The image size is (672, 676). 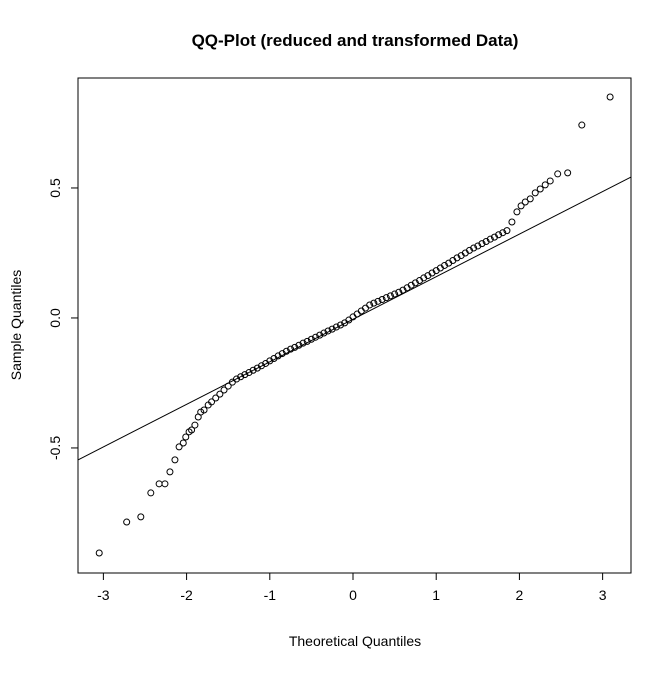 What do you see at coordinates (520, 595) in the screenshot?
I see `x-tick-label: 2` at bounding box center [520, 595].